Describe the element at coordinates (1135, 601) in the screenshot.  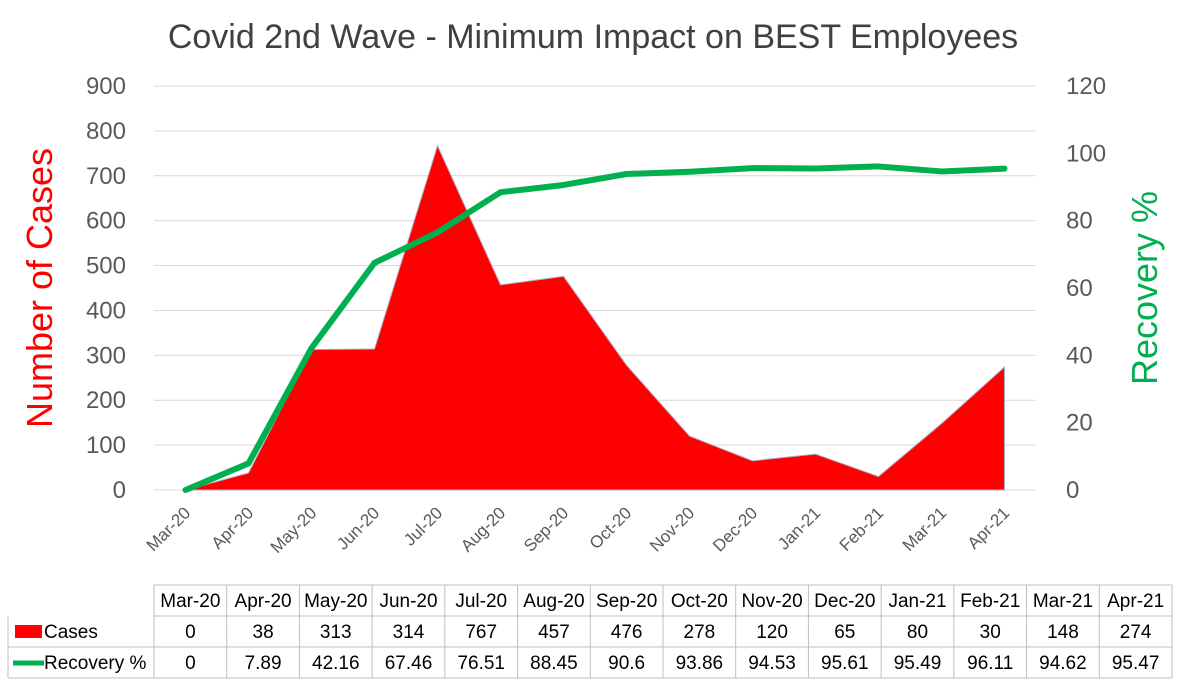
I see `table-header-cell: Apr-21` at that location.